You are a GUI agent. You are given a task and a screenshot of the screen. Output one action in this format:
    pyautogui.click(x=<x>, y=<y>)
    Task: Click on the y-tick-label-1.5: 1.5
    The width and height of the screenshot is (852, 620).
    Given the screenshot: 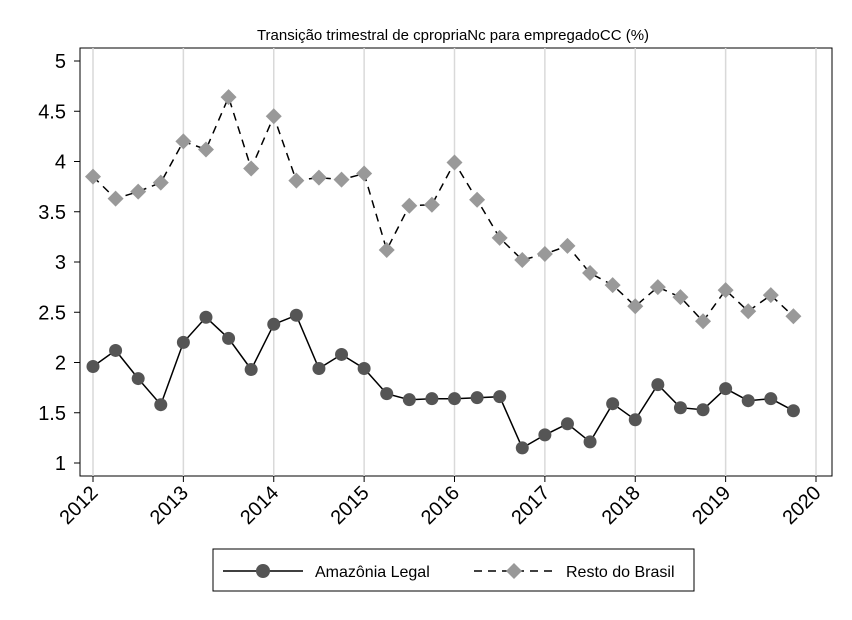 What is the action you would take?
    pyautogui.click(x=52, y=414)
    